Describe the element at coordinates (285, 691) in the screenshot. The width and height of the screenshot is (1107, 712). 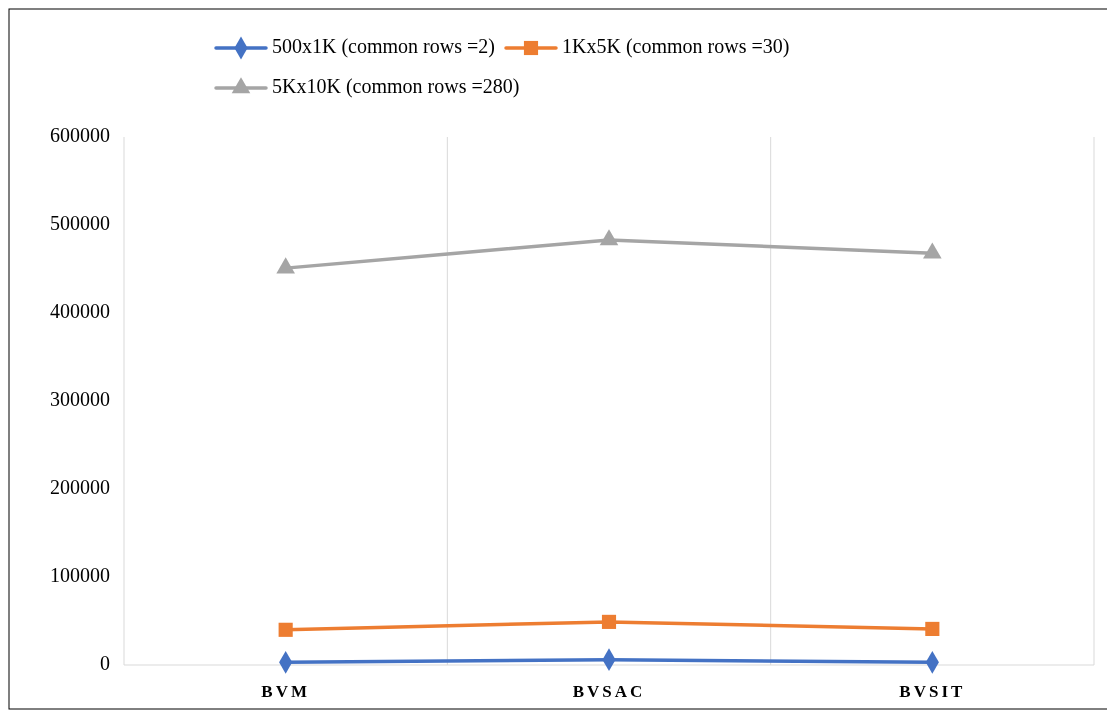
I see `x-tick-label: BVM` at that location.